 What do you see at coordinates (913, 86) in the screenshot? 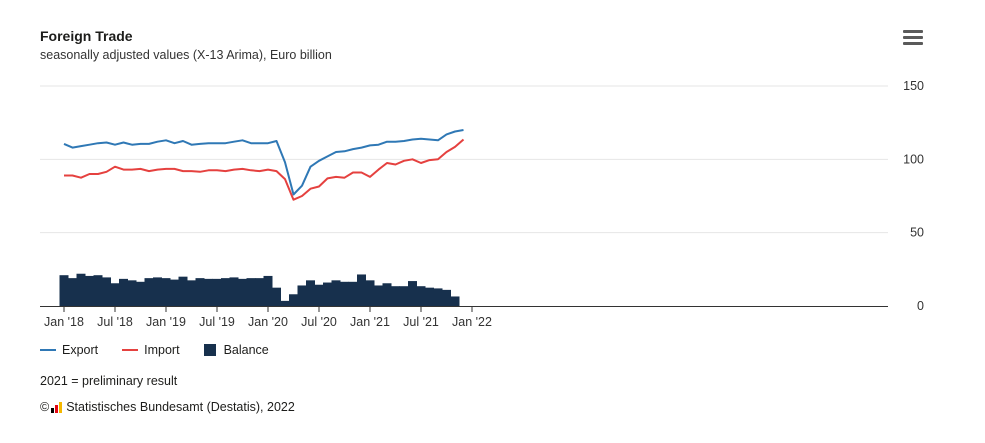
I see `y-tick-label: 150` at bounding box center [913, 86].